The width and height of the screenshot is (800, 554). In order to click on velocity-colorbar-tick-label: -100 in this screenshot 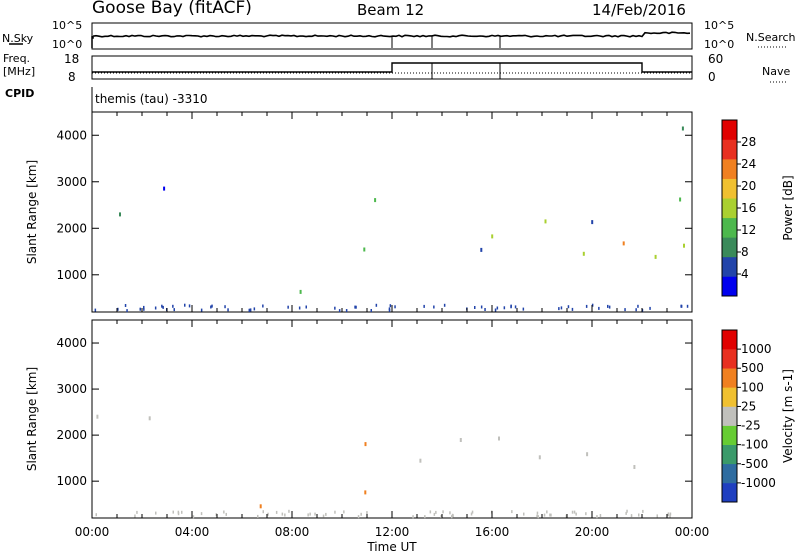, I will do `click(754, 445)`.